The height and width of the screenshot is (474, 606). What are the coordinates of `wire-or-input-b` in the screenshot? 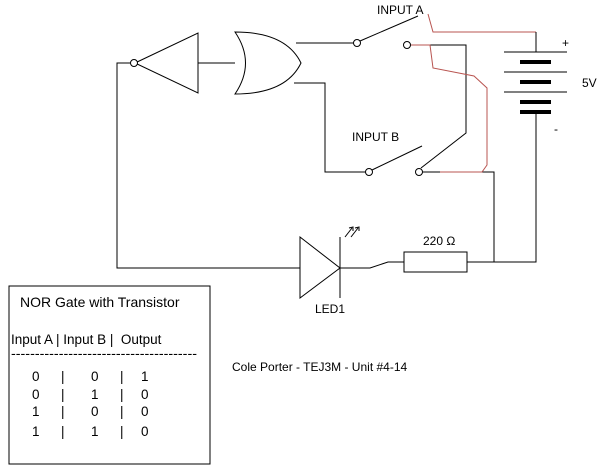 It's located at (331, 127).